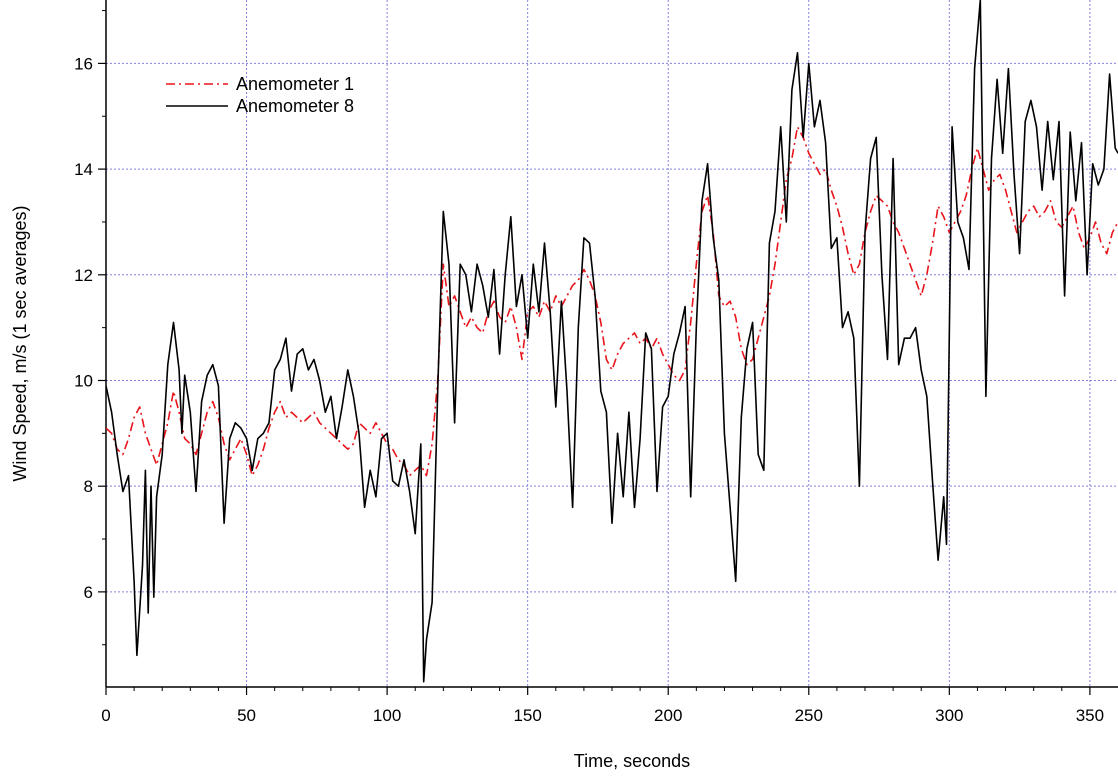  What do you see at coordinates (632, 761) in the screenshot?
I see `x-axis-title: Time, seconds` at bounding box center [632, 761].